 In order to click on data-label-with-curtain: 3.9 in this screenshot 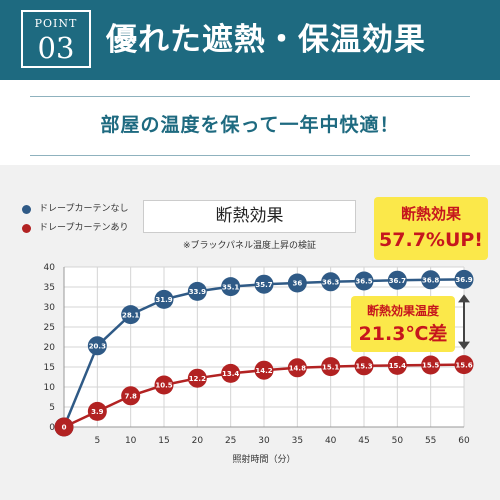, I will do `click(97, 412)`.